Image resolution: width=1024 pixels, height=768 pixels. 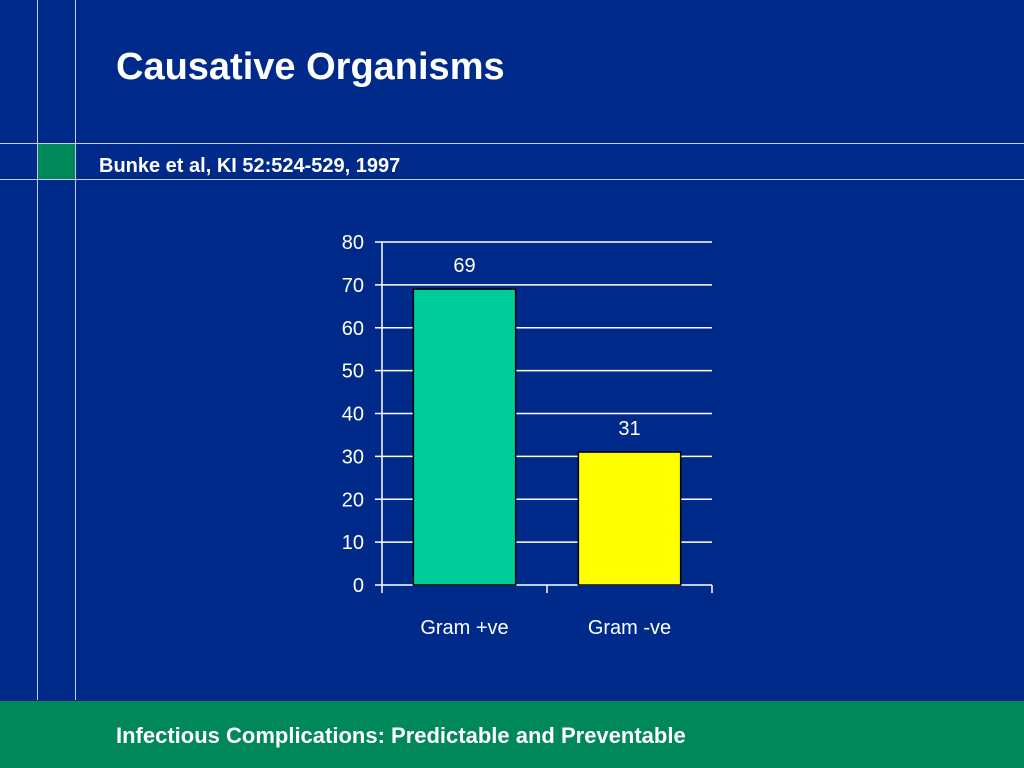 What do you see at coordinates (353, 243) in the screenshot?
I see `y-tick-label: 80` at bounding box center [353, 243].